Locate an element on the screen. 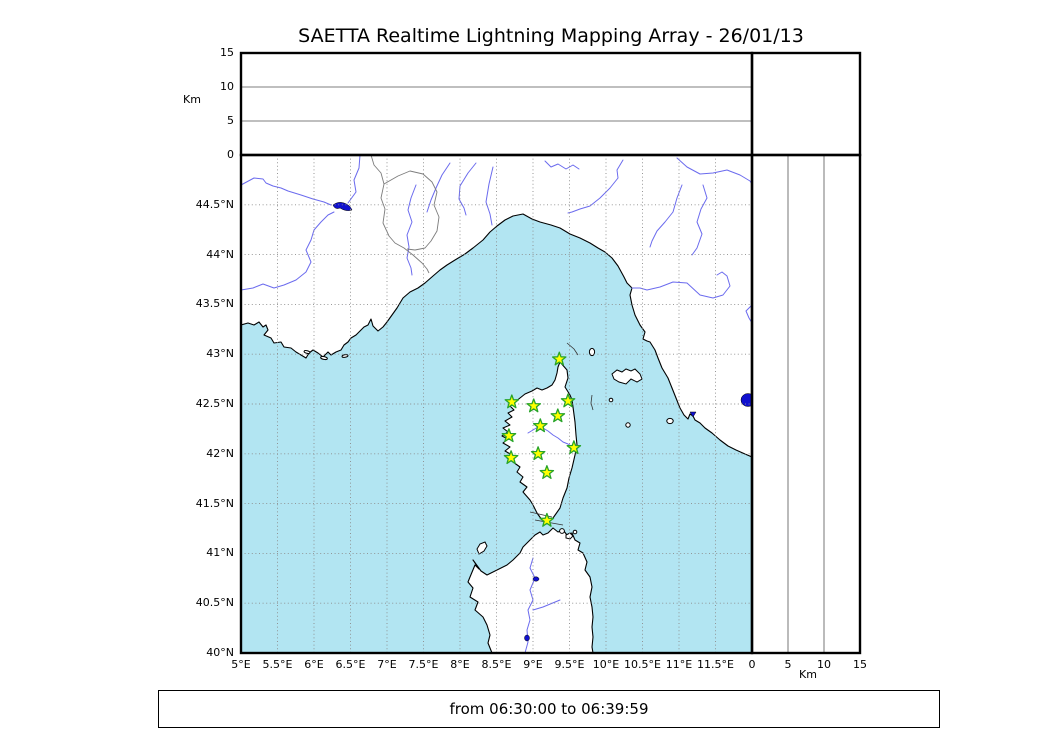  pianosa-island is located at coordinates (611, 400).